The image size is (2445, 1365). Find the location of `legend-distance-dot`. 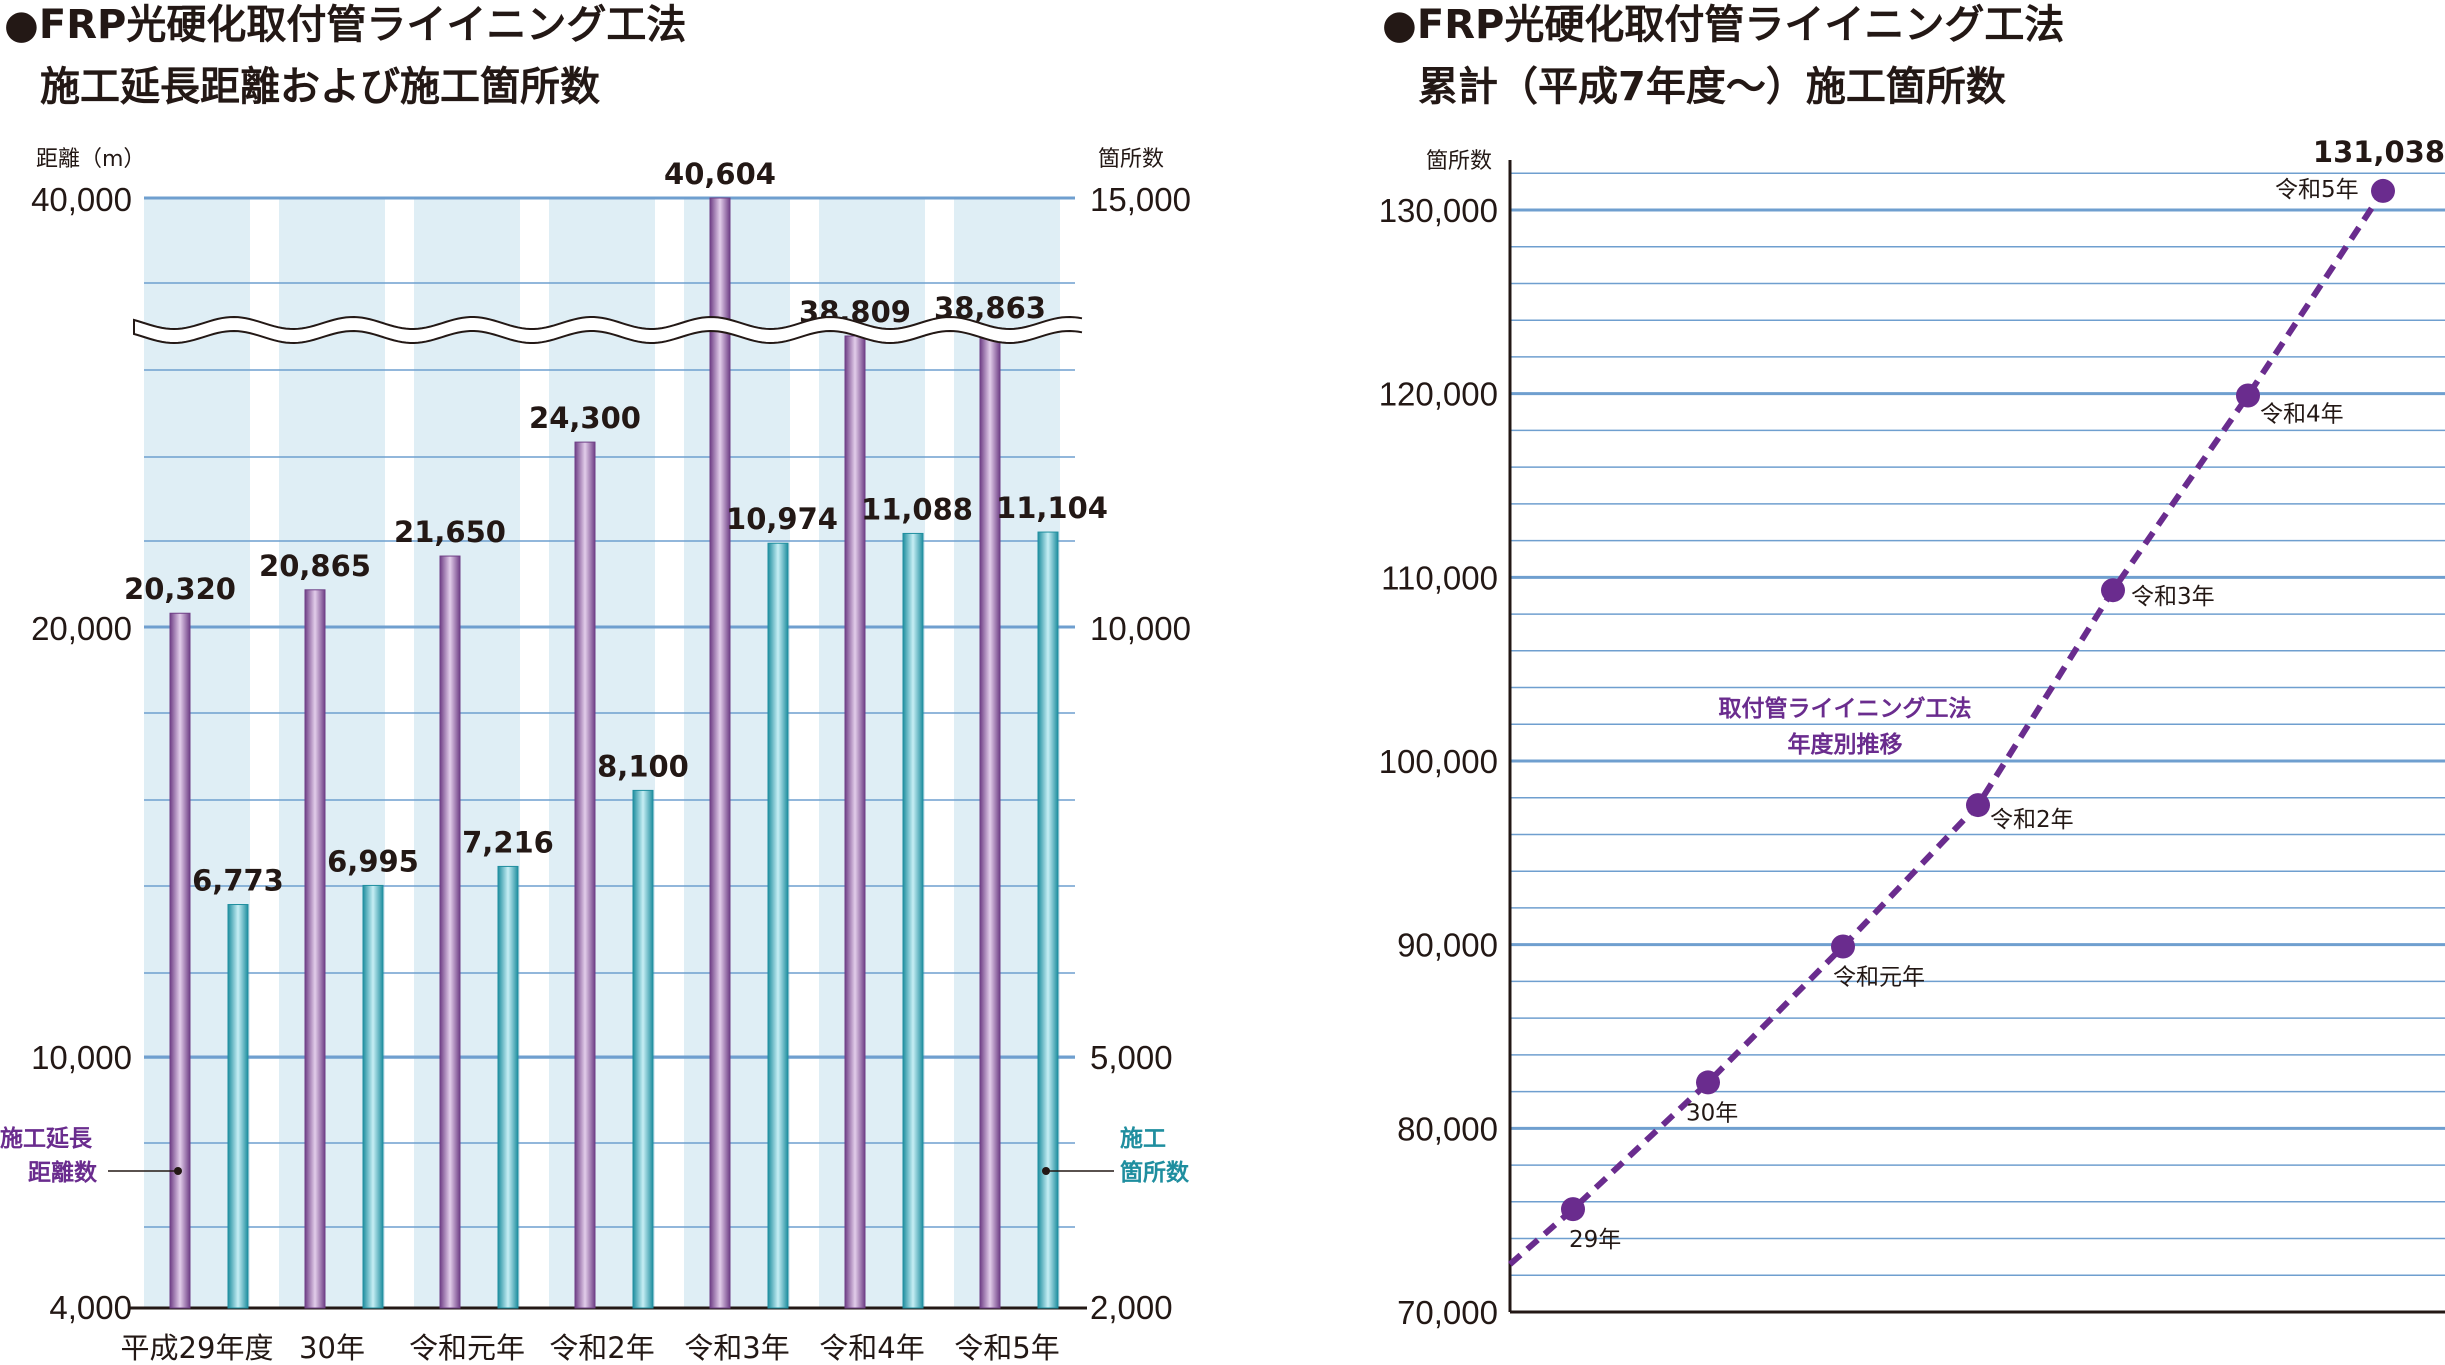

legend-distance-dot is located at coordinates (178, 1171).